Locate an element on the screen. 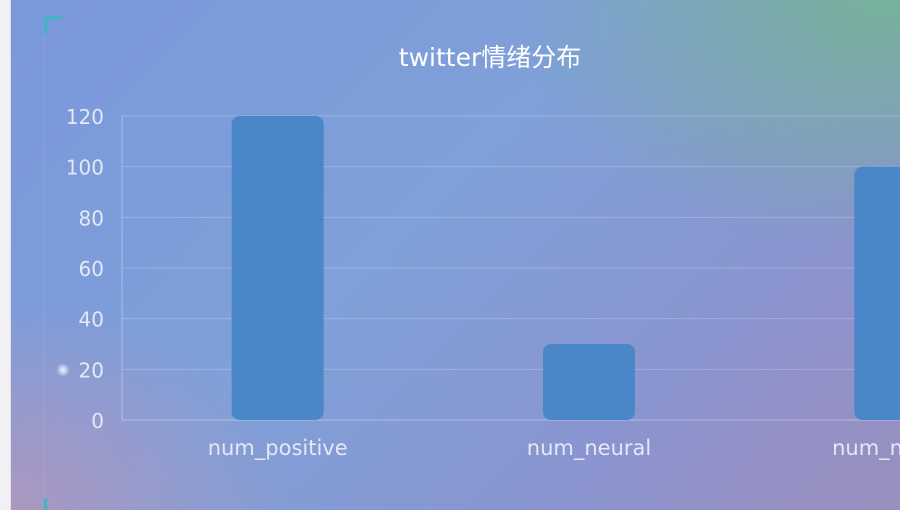 The width and height of the screenshot is (900, 510). x-tick-label: num_neural is located at coordinates (589, 448).